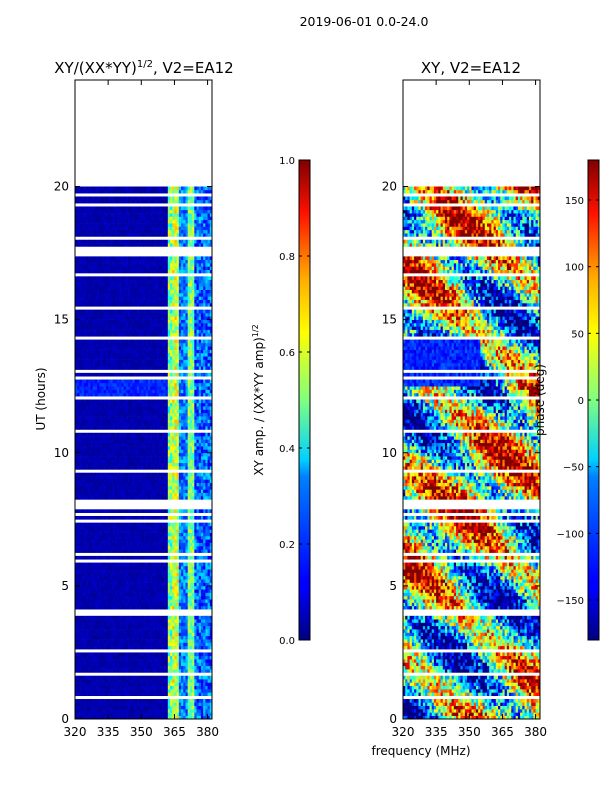 This screenshot has height=800, width=600. Describe the element at coordinates (258, 399) in the screenshot. I see `amplitude-colorbar-label: XY amp. / (XX*YY amp)1/2` at that location.